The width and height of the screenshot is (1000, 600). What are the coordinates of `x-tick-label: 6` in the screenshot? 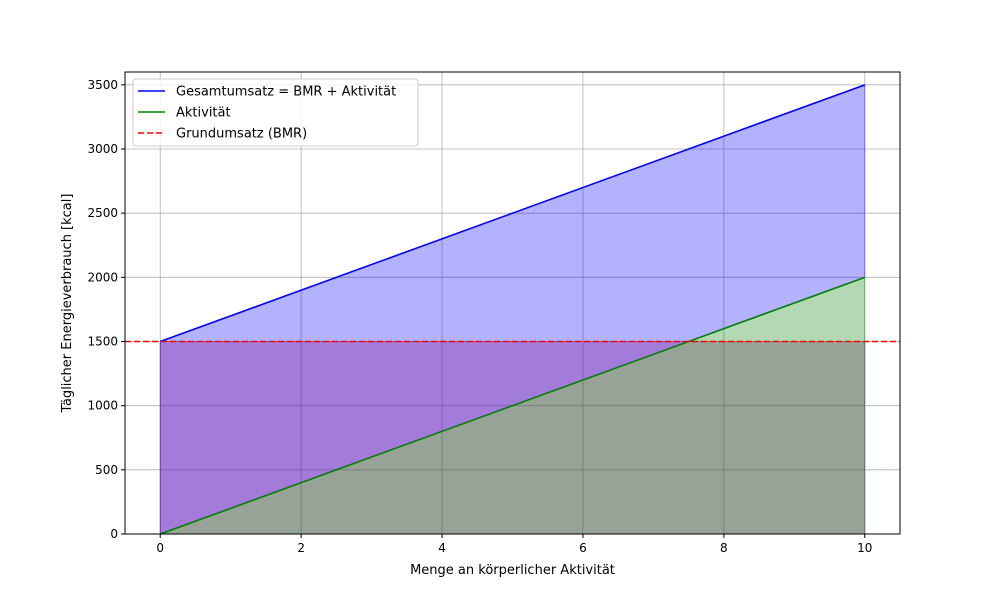 It's located at (583, 548).